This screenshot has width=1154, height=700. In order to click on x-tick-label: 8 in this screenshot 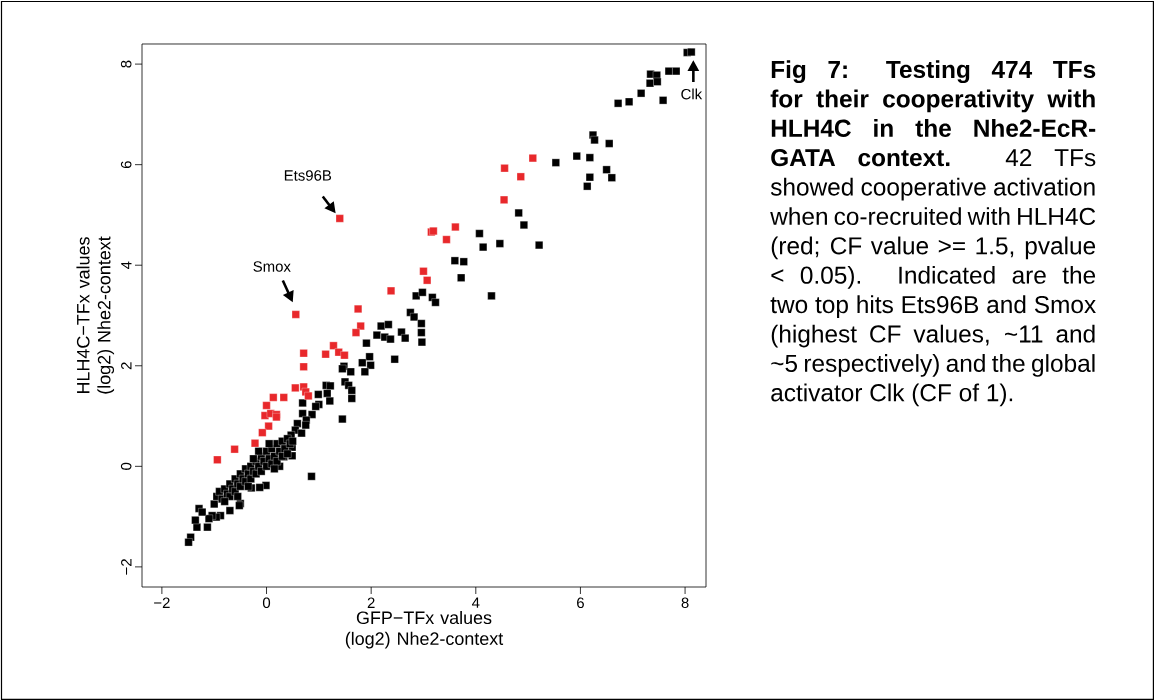, I will do `click(685, 603)`.